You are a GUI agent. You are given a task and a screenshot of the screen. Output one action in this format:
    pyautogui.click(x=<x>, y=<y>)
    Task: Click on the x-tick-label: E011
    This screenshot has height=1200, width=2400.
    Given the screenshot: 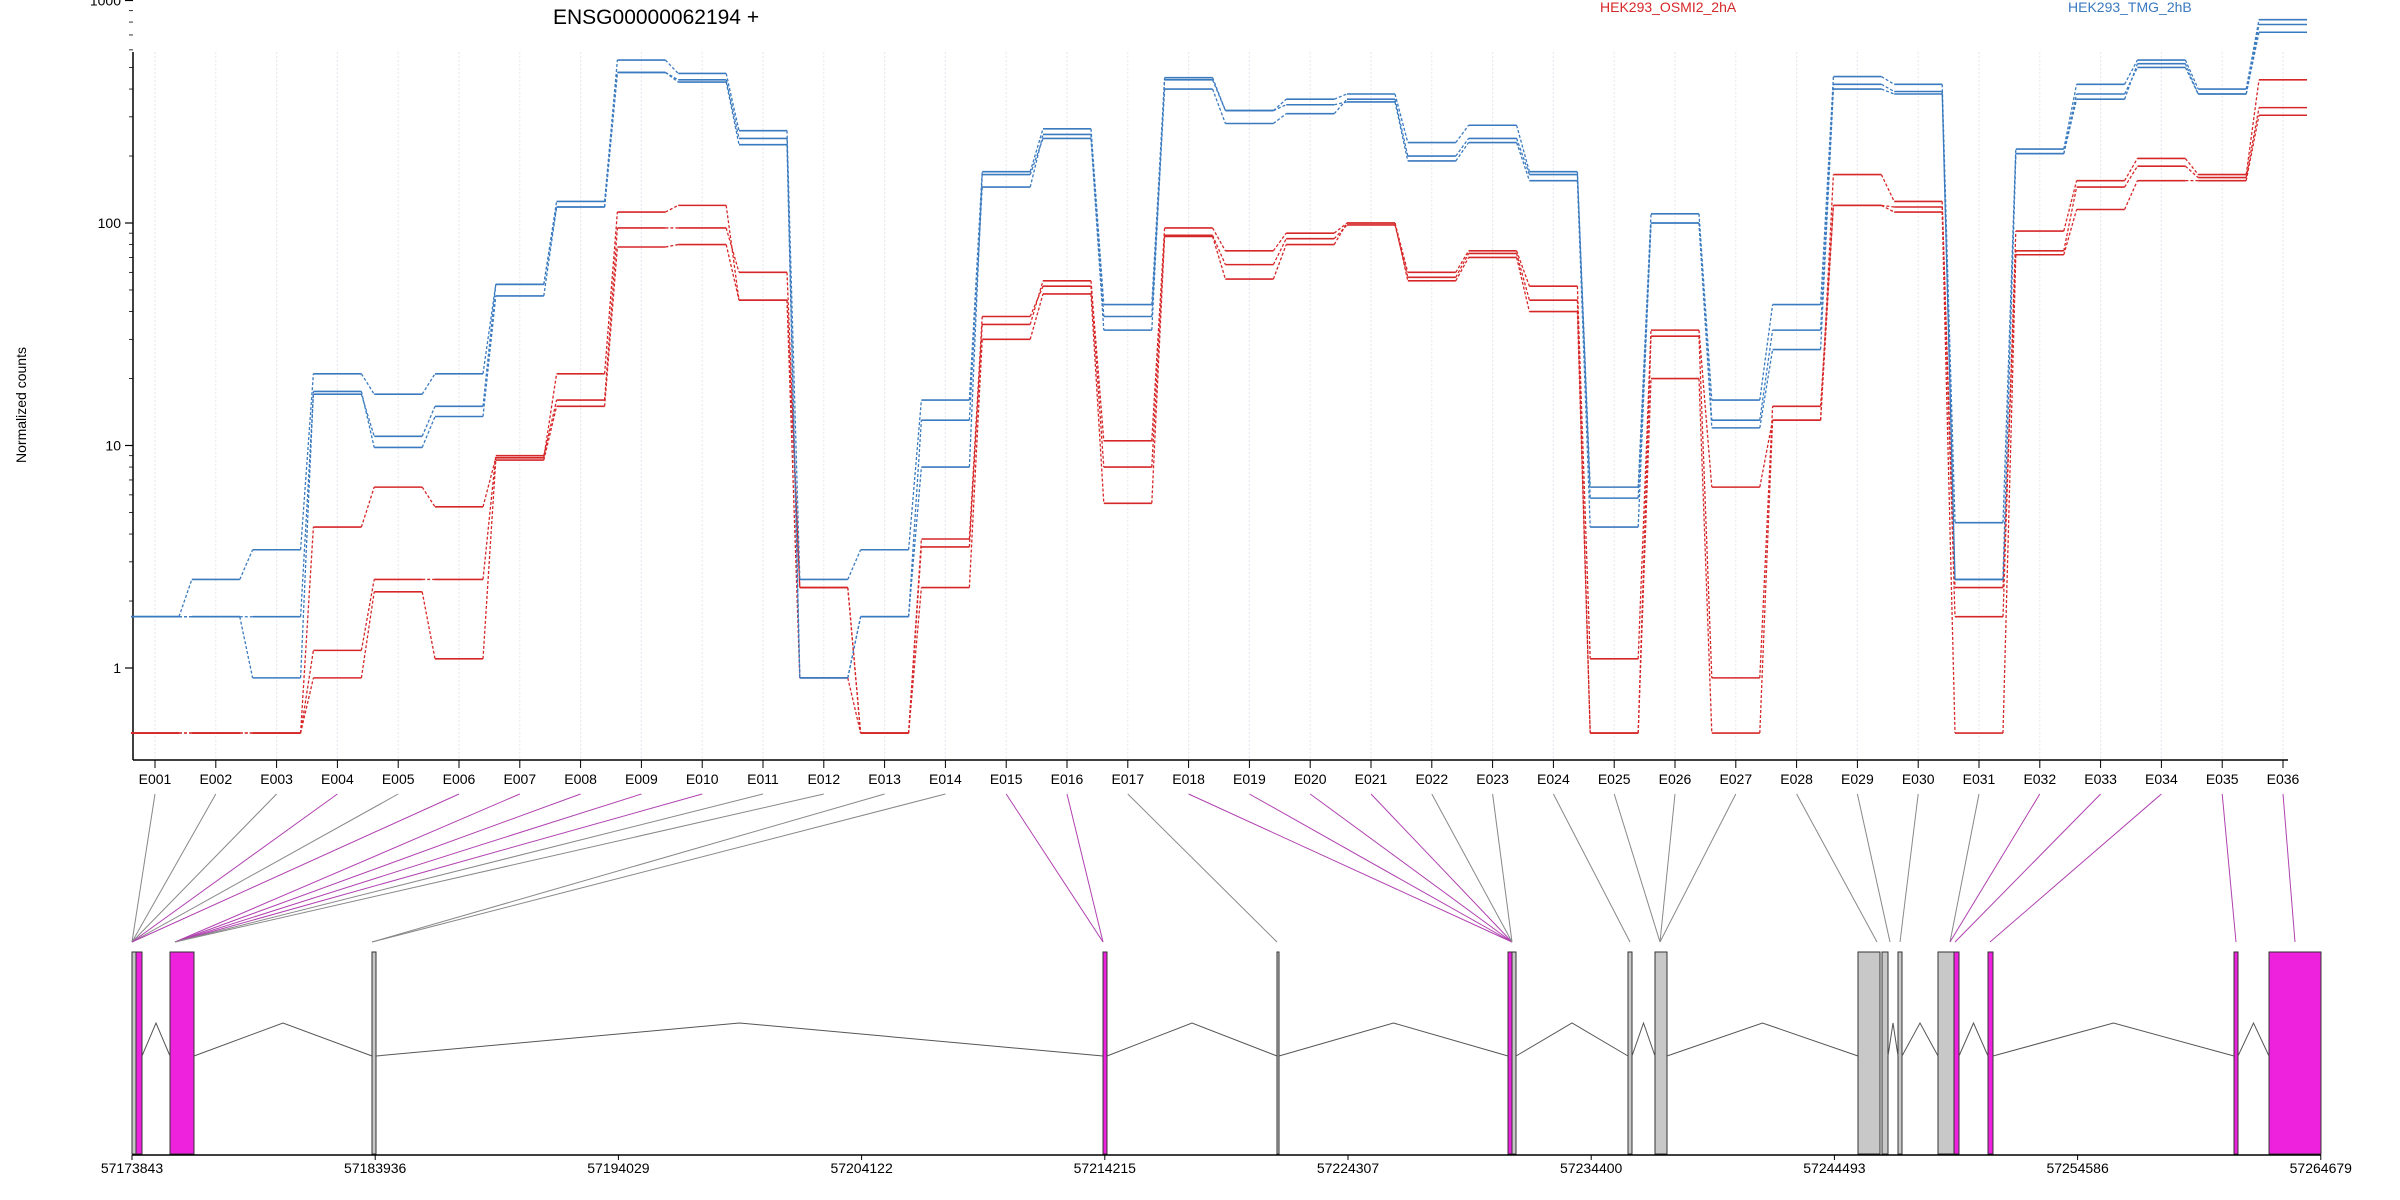 What is the action you would take?
    pyautogui.click(x=763, y=779)
    